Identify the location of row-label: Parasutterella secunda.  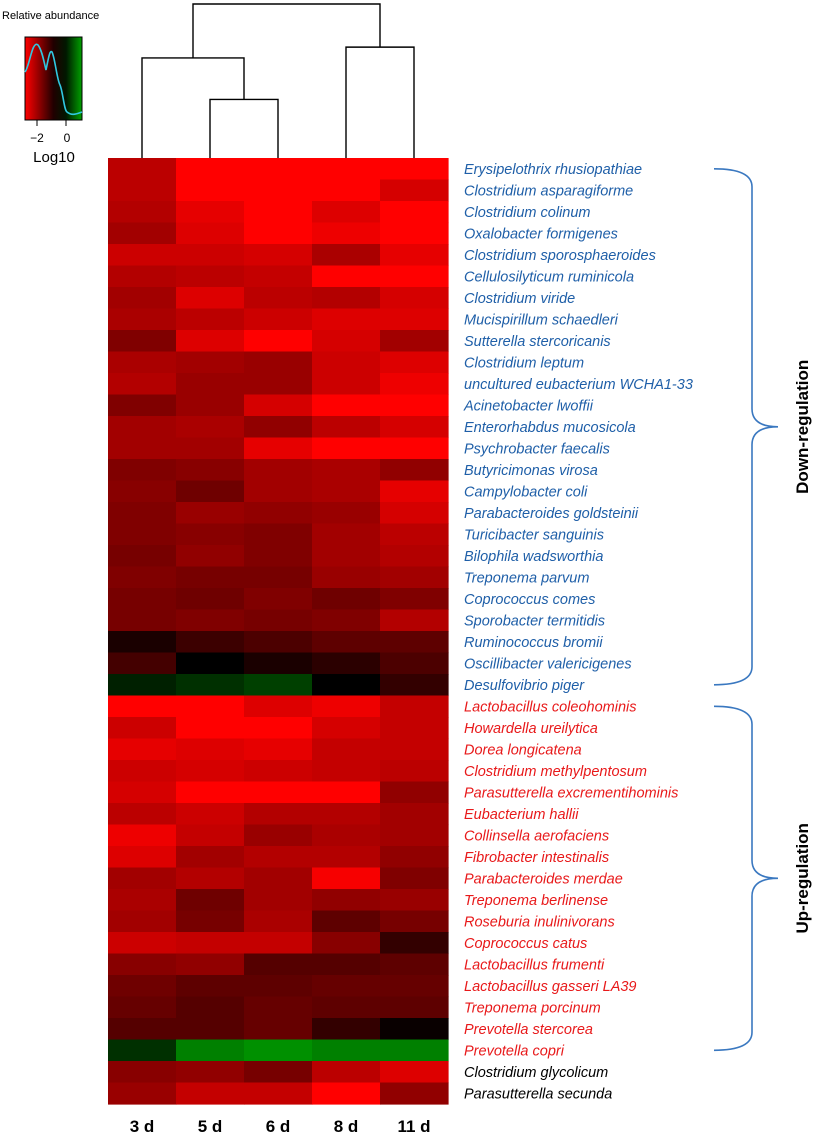
(538, 1094).